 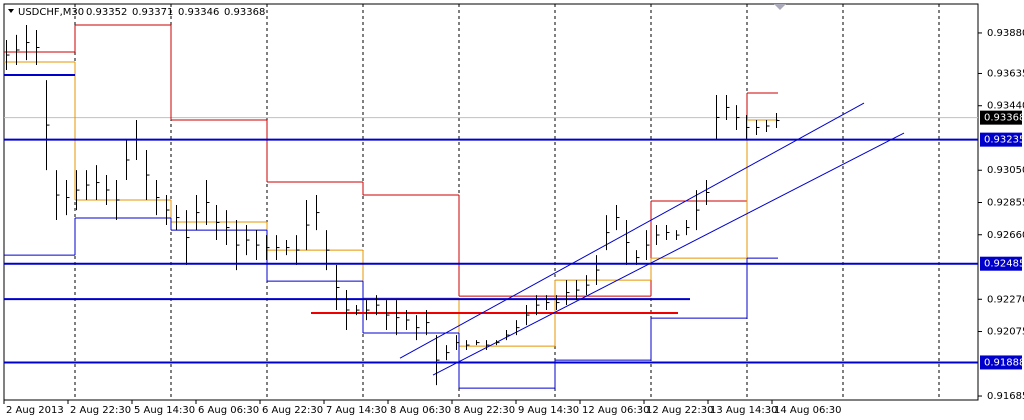 What do you see at coordinates (484, 410) in the screenshot?
I see `x-tick-label: 8 Aug 22:30` at bounding box center [484, 410].